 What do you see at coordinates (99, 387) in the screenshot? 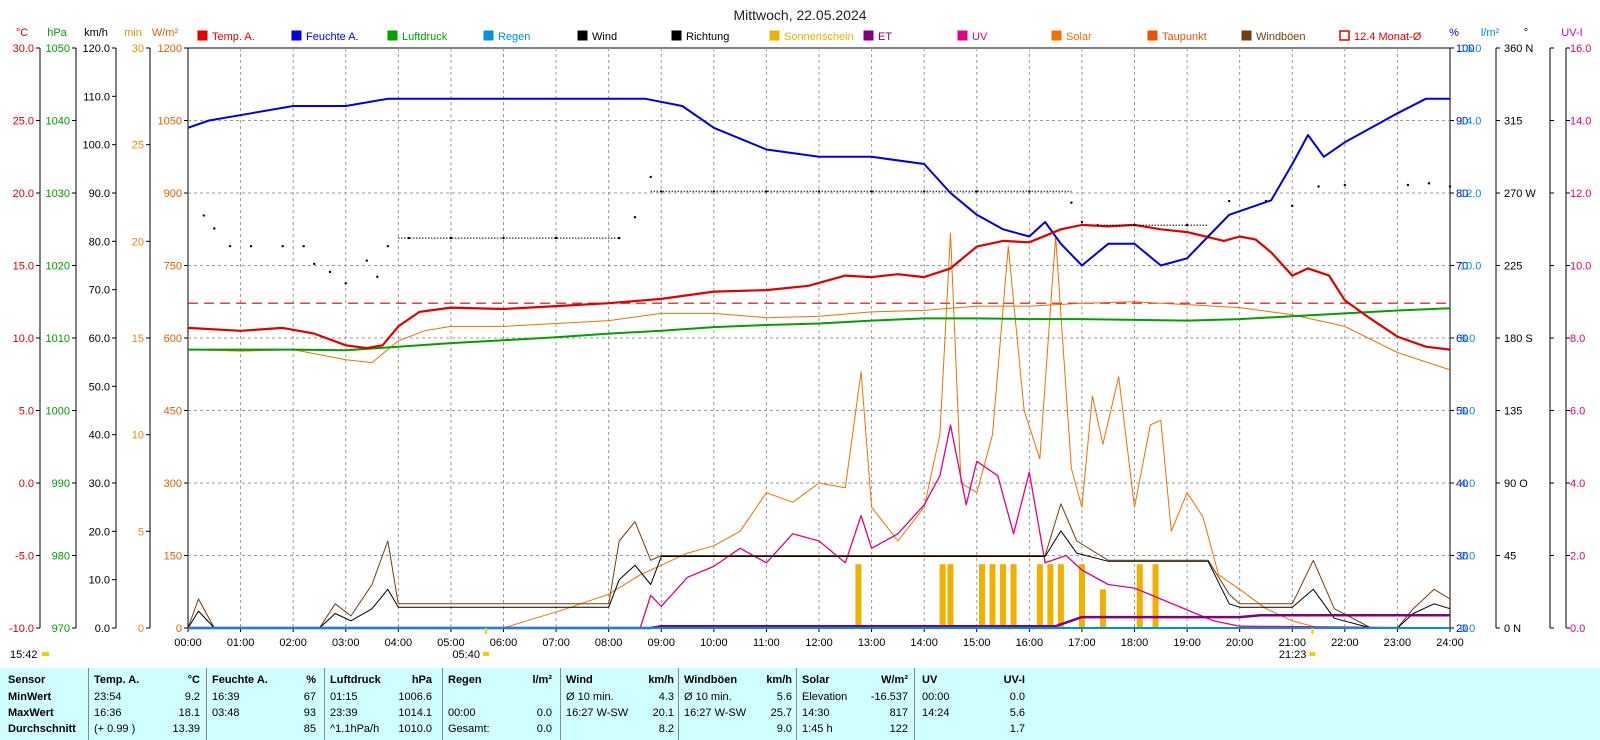
I see `wind-tick-label: 50.0` at bounding box center [99, 387].